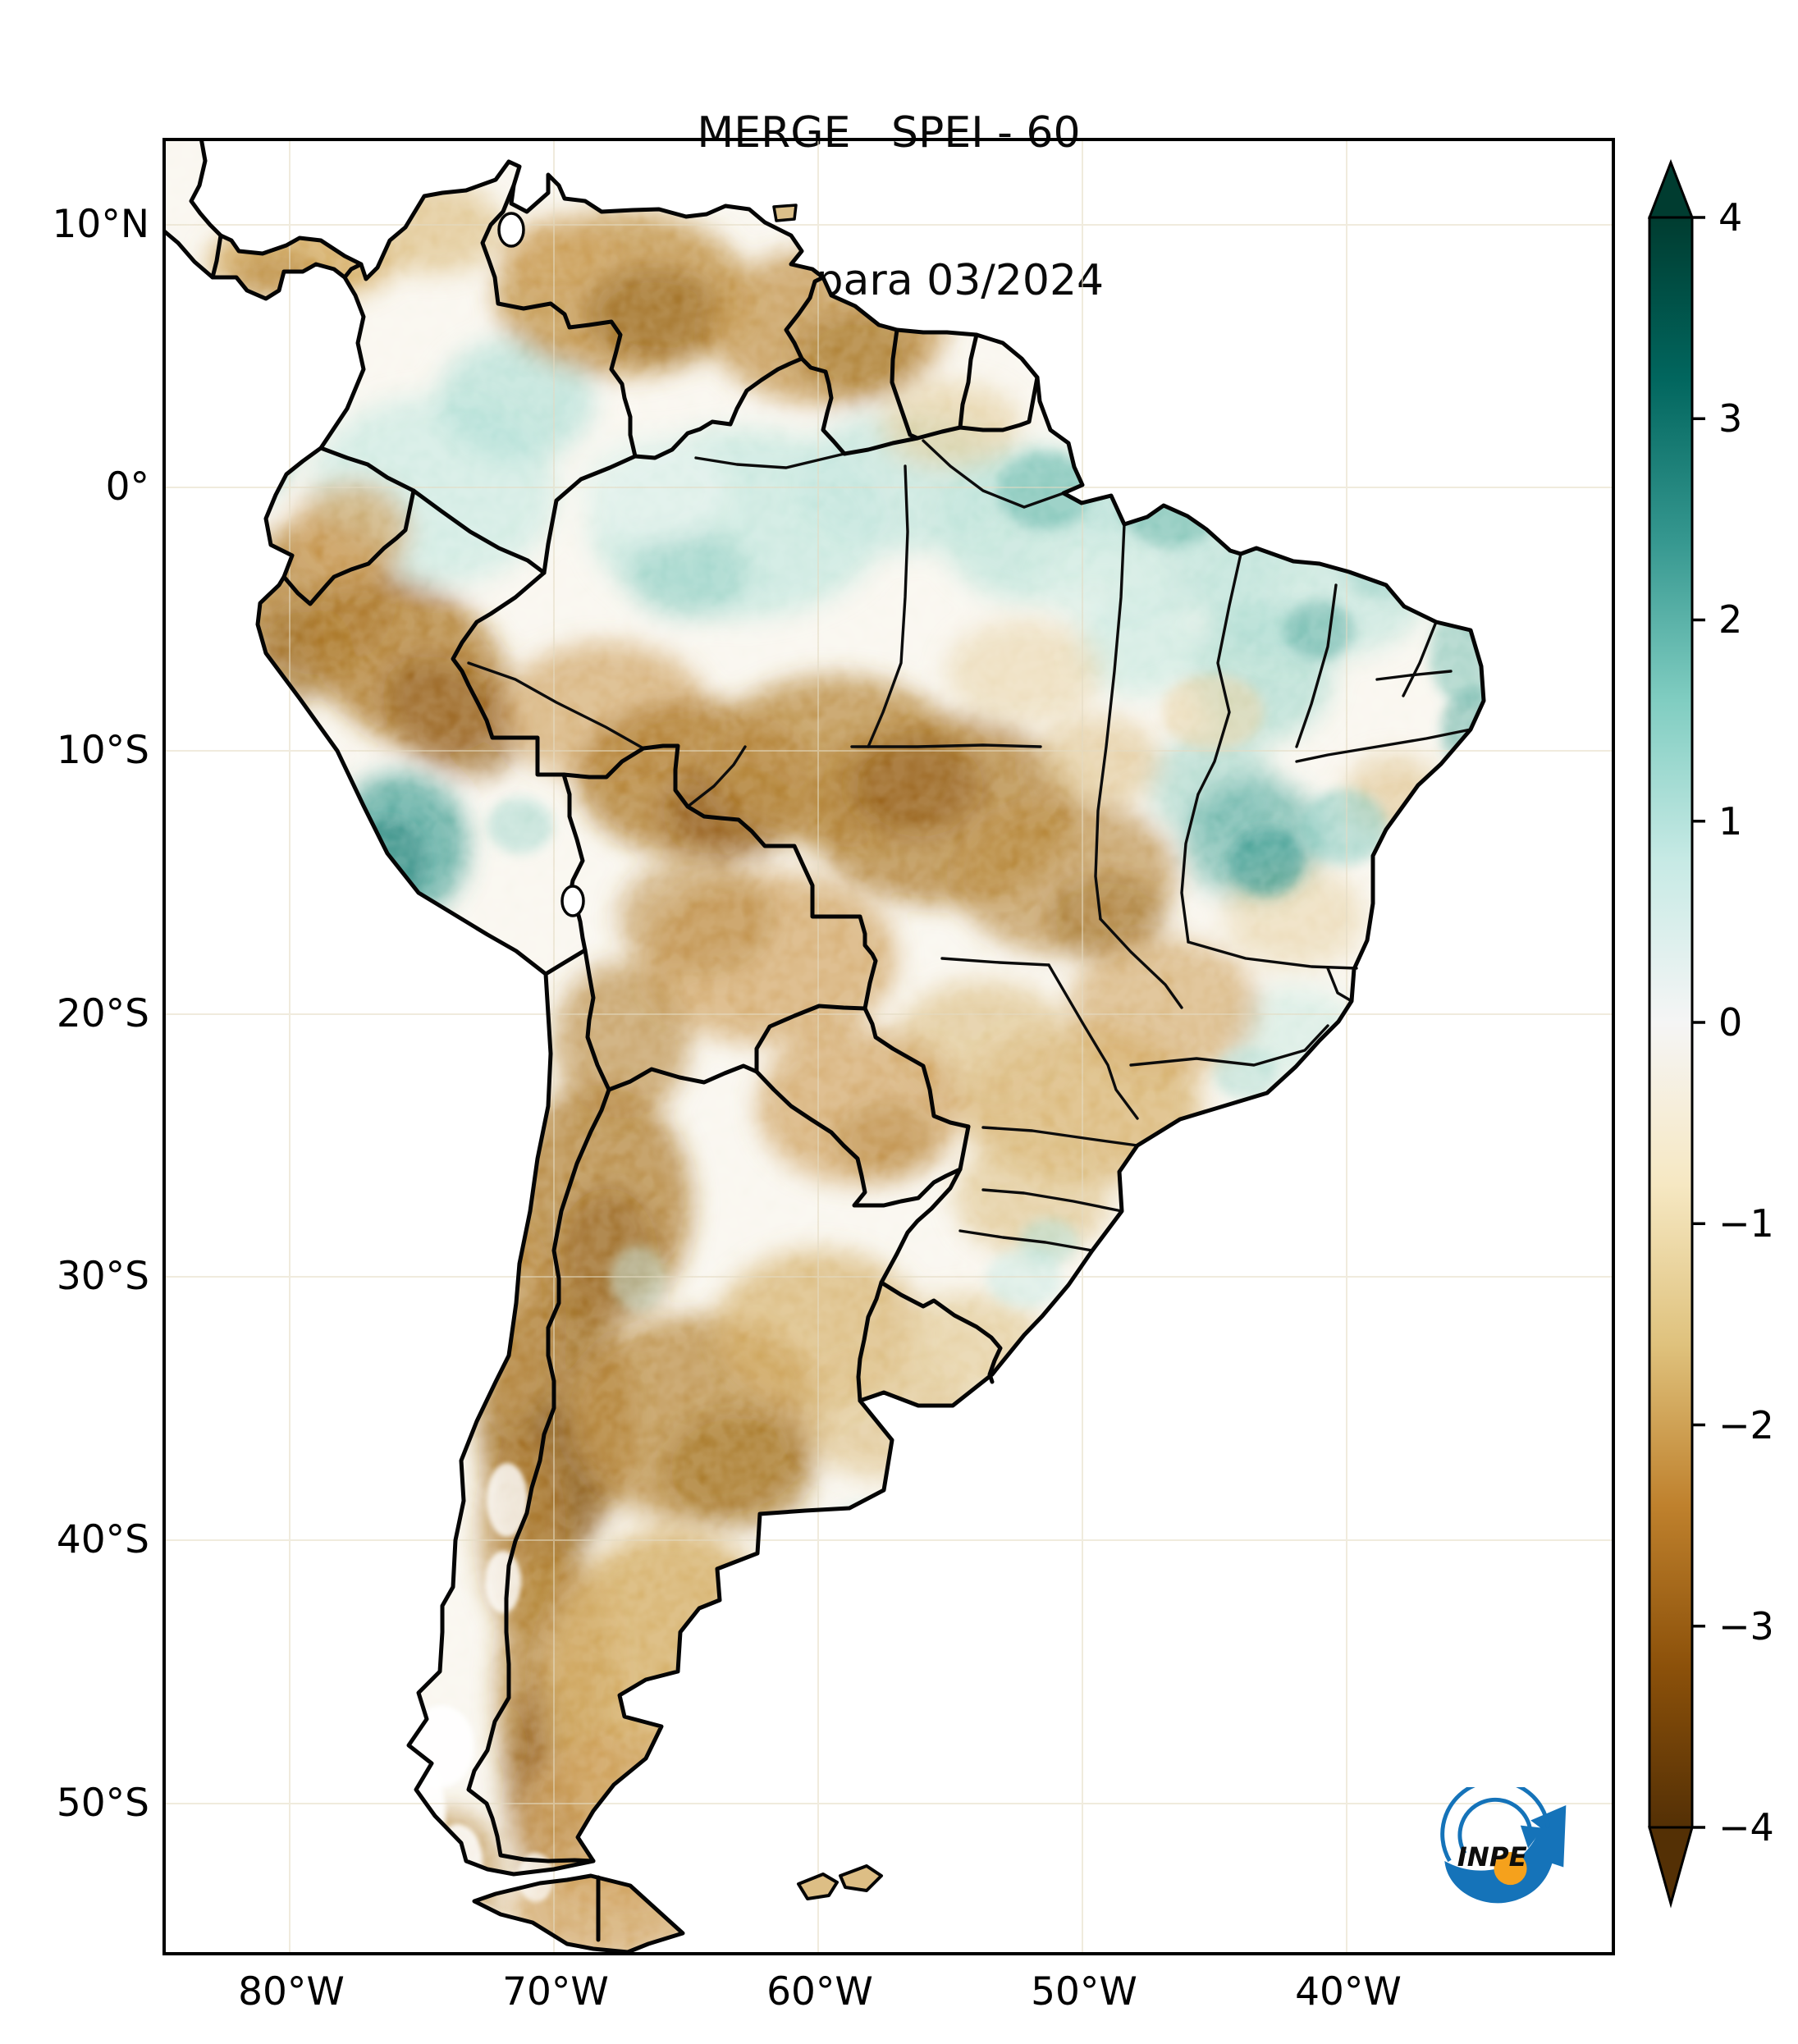  Describe the element at coordinates (555, 1992) in the screenshot. I see `x-tick-70w: 70°W` at that location.